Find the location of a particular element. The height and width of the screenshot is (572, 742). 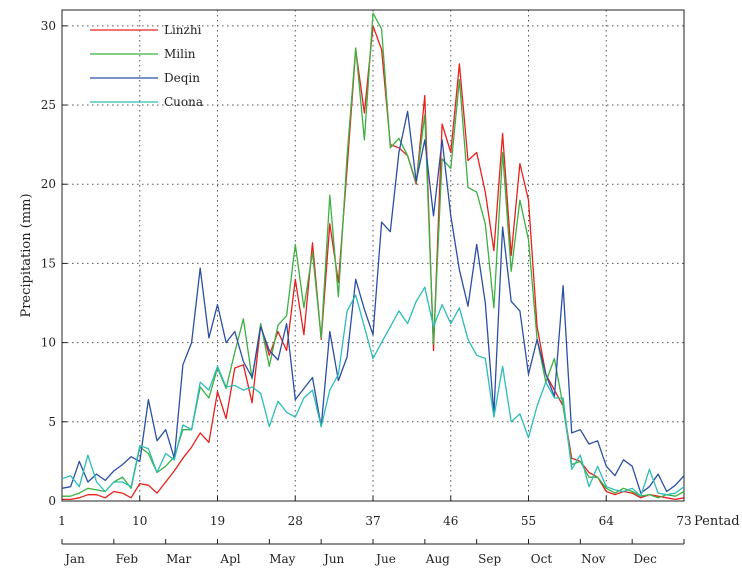

month-label: Jan is located at coordinates (74, 559).